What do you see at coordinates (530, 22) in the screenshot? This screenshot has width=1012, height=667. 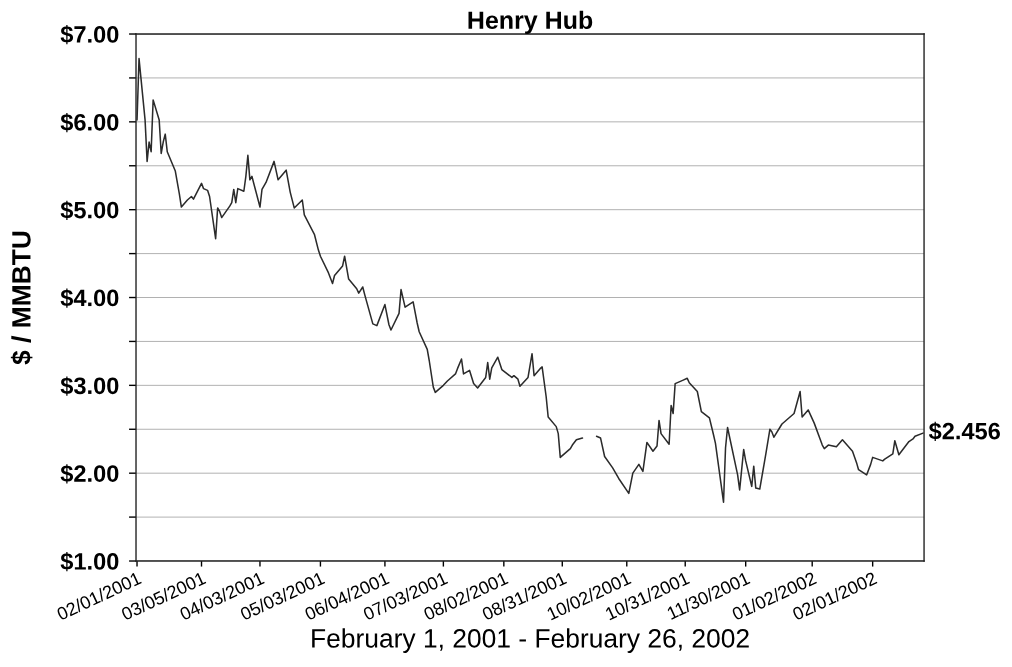 I see `chart-title: Henry Hub` at bounding box center [530, 22].